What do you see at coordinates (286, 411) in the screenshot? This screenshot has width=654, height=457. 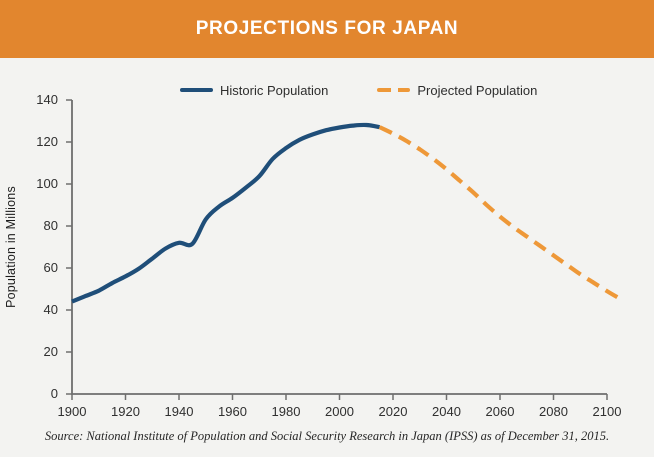 I see `x-tick-label: 1980` at bounding box center [286, 411].